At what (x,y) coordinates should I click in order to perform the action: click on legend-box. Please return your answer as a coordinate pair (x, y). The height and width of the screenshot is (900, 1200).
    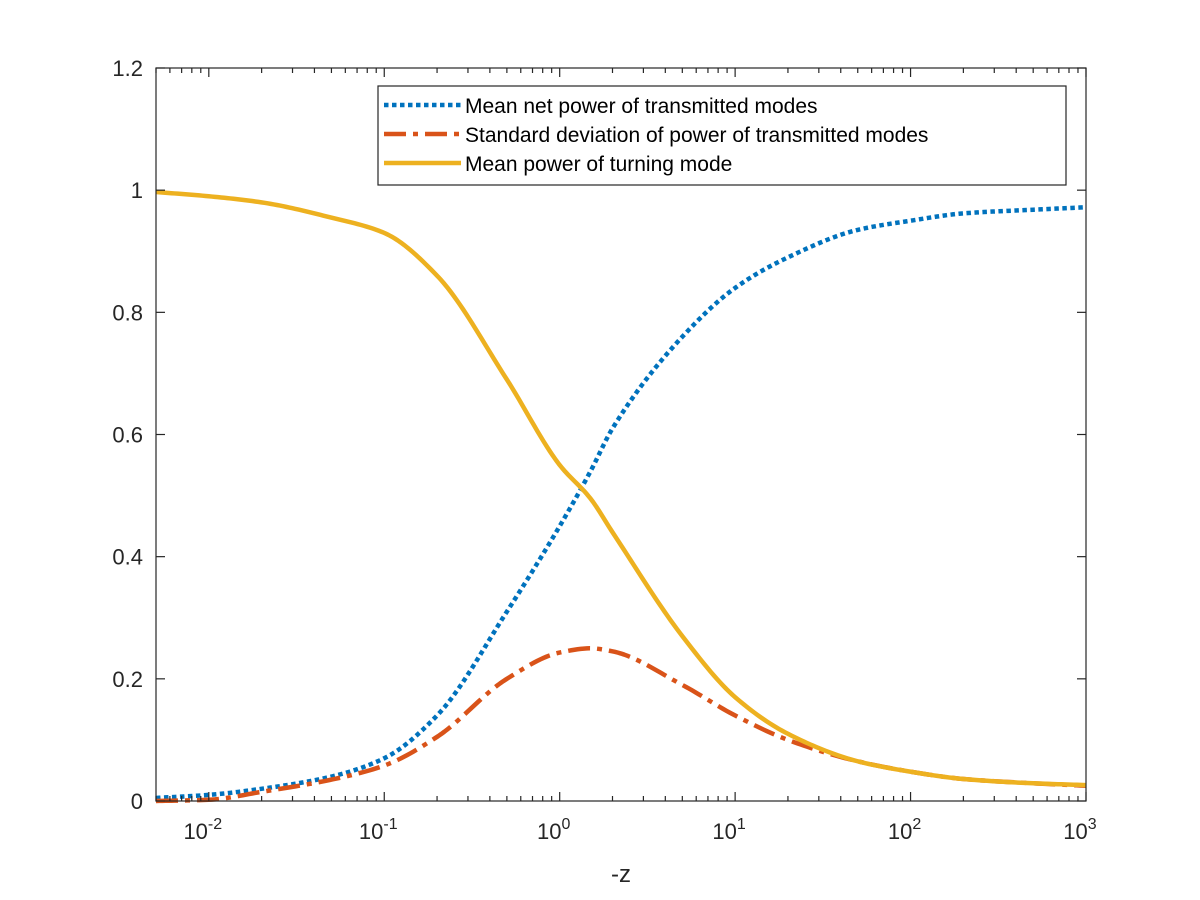
    Looking at the image, I should click on (722, 135).